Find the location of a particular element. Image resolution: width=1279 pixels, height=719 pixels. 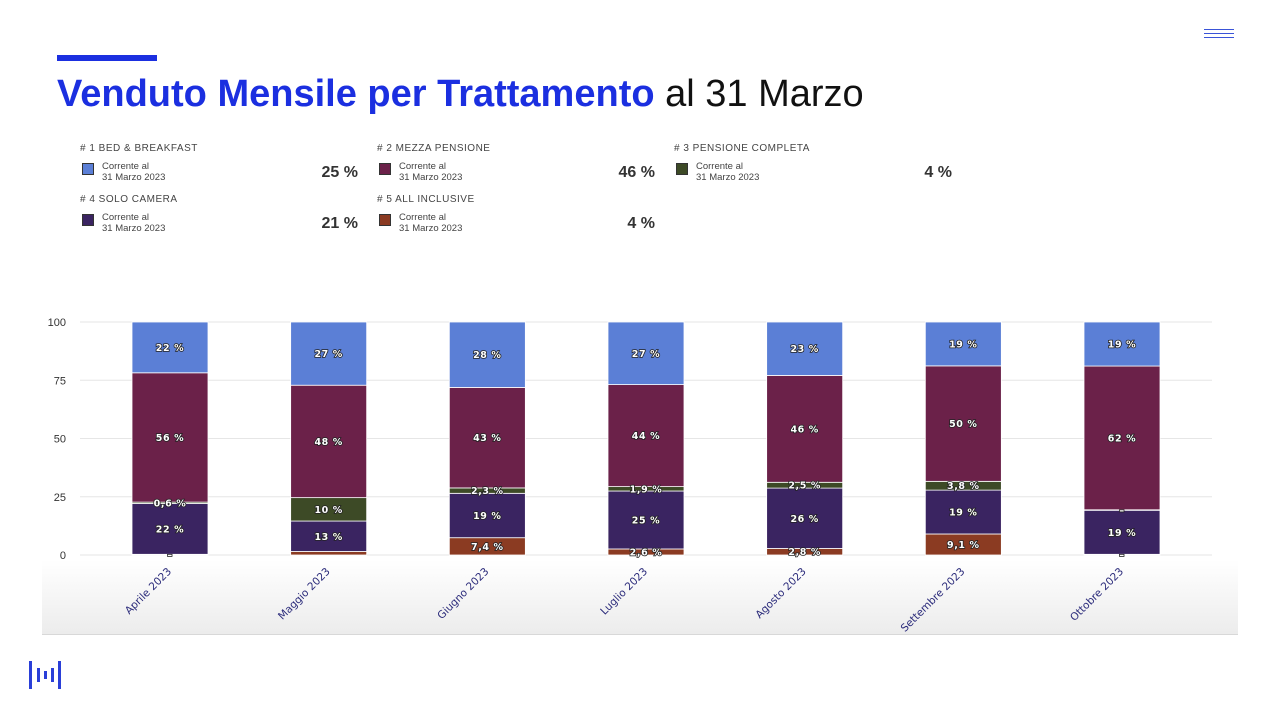

bar-data-label: 7,4 % is located at coordinates (487, 547).